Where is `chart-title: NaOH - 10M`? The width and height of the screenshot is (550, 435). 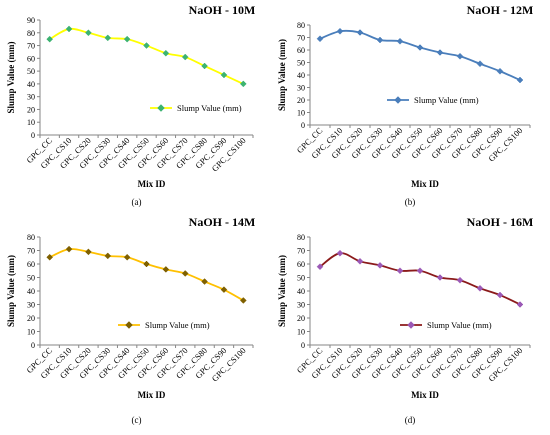
chart-title: NaOH - 10M is located at coordinates (222, 10).